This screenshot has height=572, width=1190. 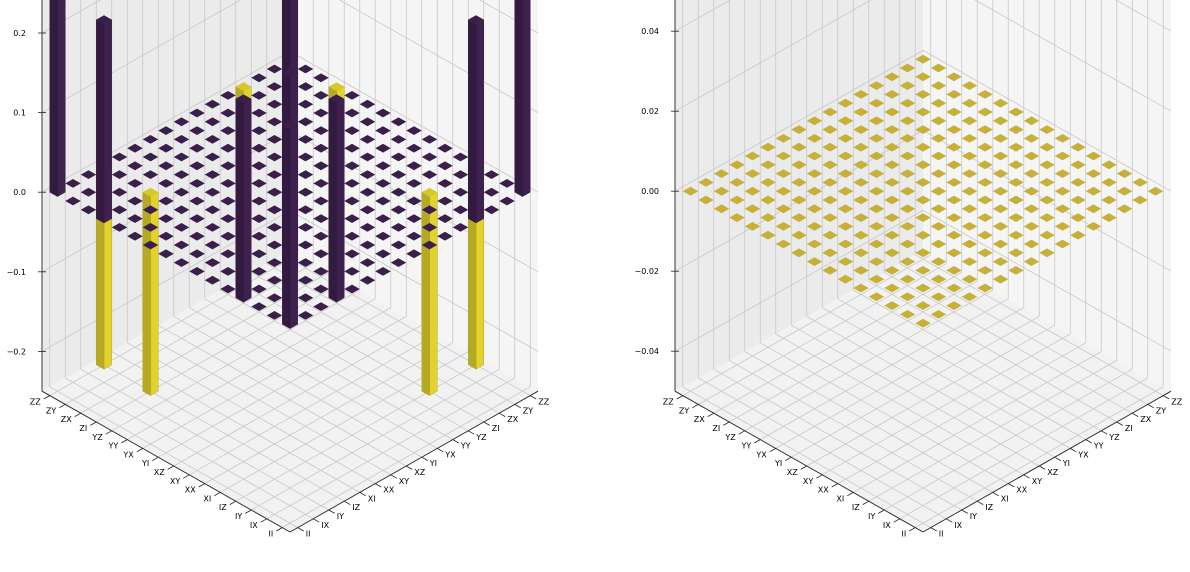 What do you see at coordinates (496, 428) in the screenshot?
I see `y-tick-label: ZI` at bounding box center [496, 428].